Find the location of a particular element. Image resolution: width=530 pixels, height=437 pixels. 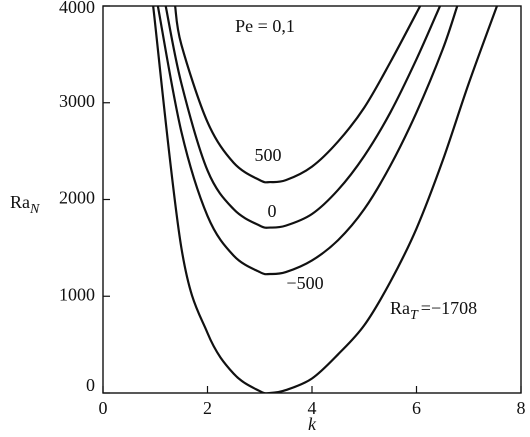

curve-label: 500 is located at coordinates (268, 155).